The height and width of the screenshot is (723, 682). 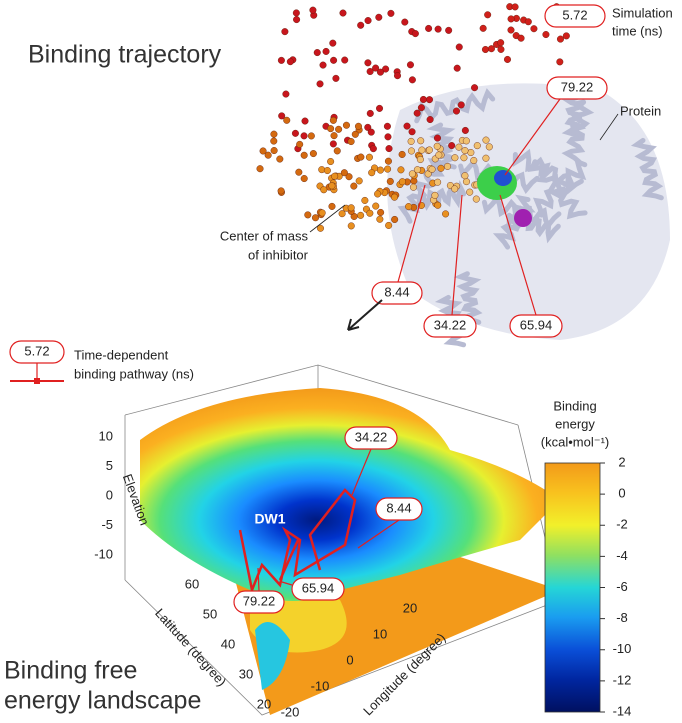 I want to click on pointer, so click(x=609, y=127).